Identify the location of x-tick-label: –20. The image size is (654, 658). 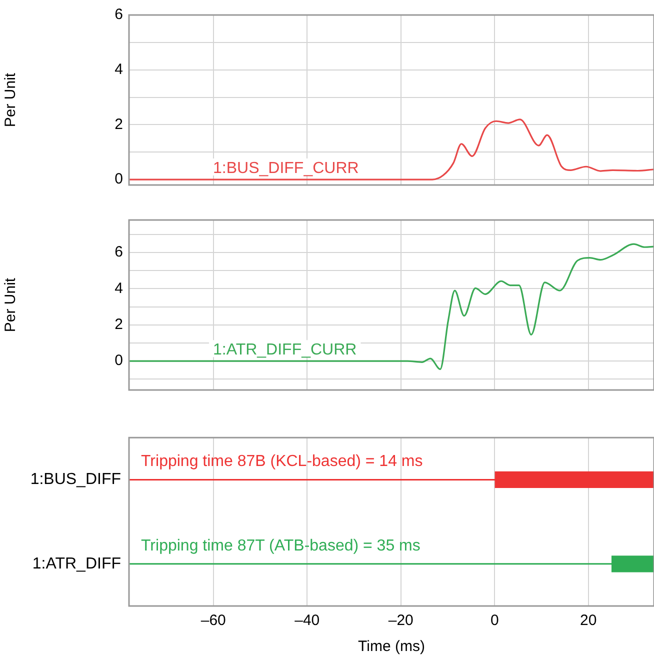
(401, 621).